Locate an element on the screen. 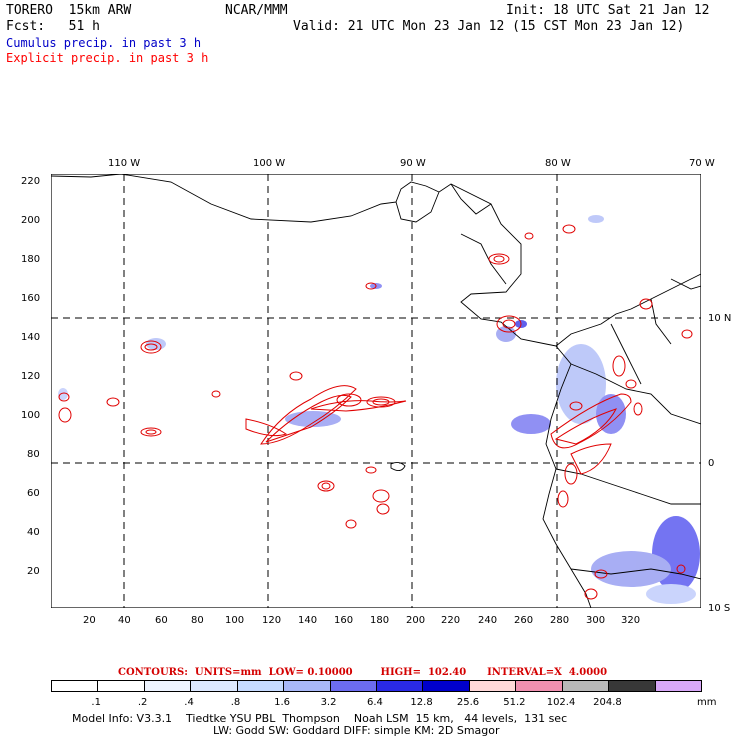  lat-label: 10 S is located at coordinates (719, 608).